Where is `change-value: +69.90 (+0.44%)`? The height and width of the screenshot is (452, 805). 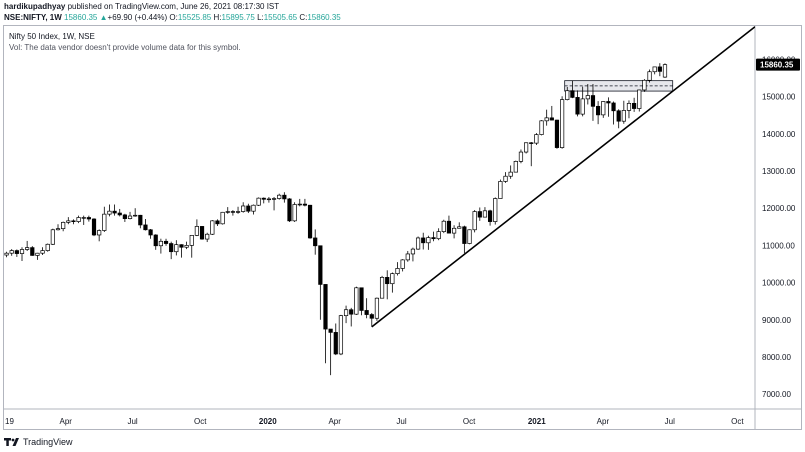
change-value: +69.90 (+0.44%) is located at coordinates (137, 17).